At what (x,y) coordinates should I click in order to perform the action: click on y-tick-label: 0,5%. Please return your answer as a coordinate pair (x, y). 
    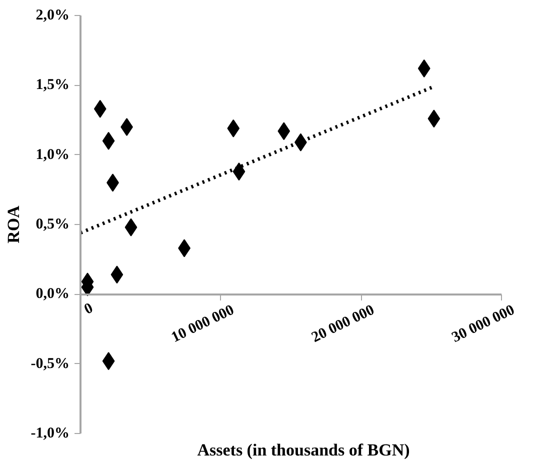
    Looking at the image, I should click on (53, 224).